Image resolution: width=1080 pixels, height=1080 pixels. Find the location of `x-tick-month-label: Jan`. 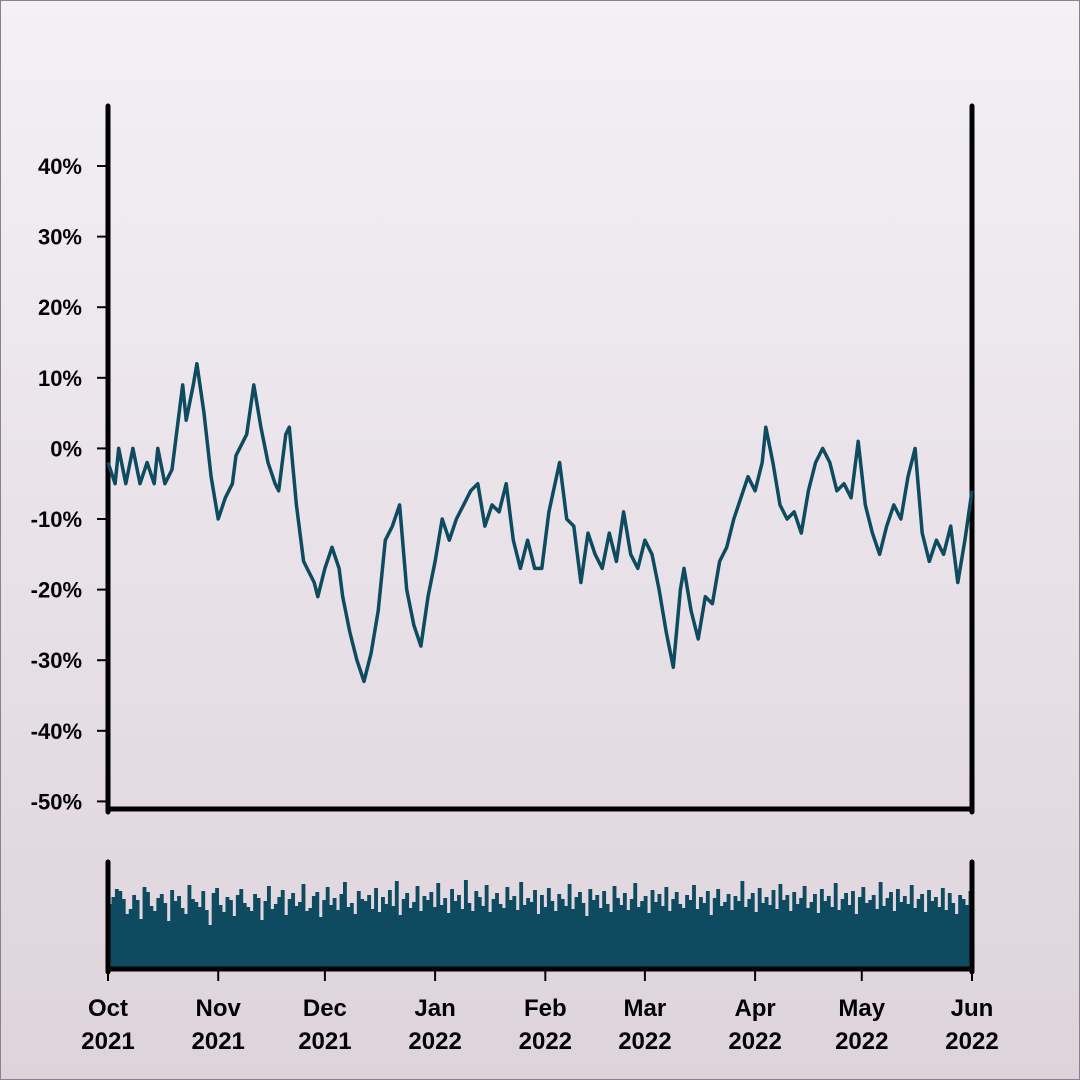

x-tick-month-label: Jan is located at coordinates (434, 1008).